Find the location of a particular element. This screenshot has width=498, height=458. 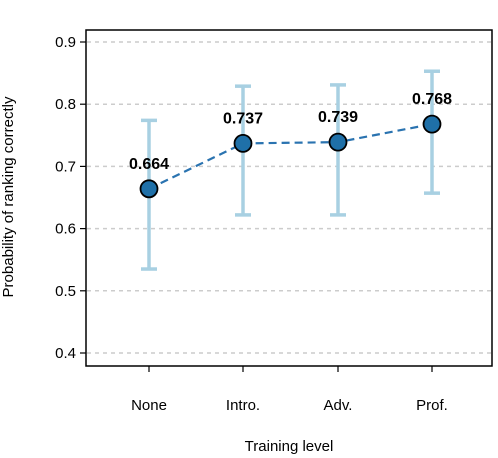

x-tick-label: Prof. is located at coordinates (432, 405).